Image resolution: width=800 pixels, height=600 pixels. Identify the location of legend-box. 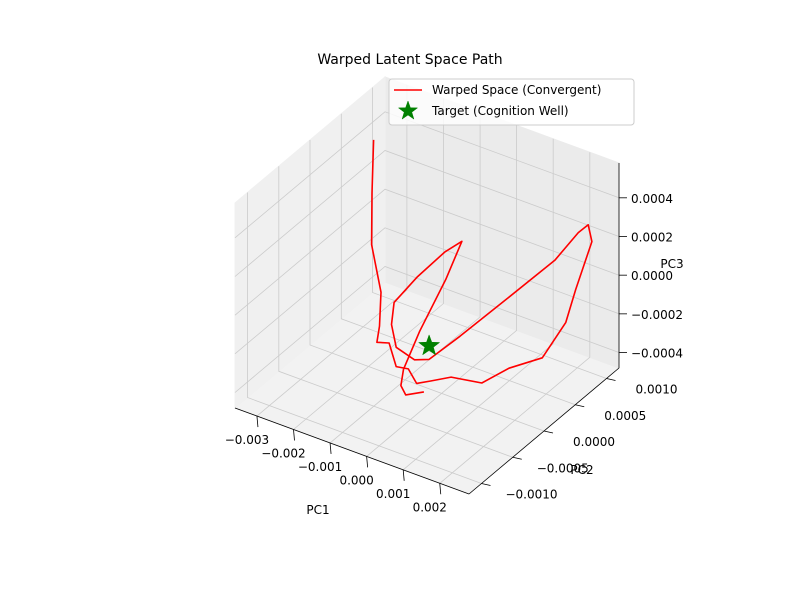
(511, 102).